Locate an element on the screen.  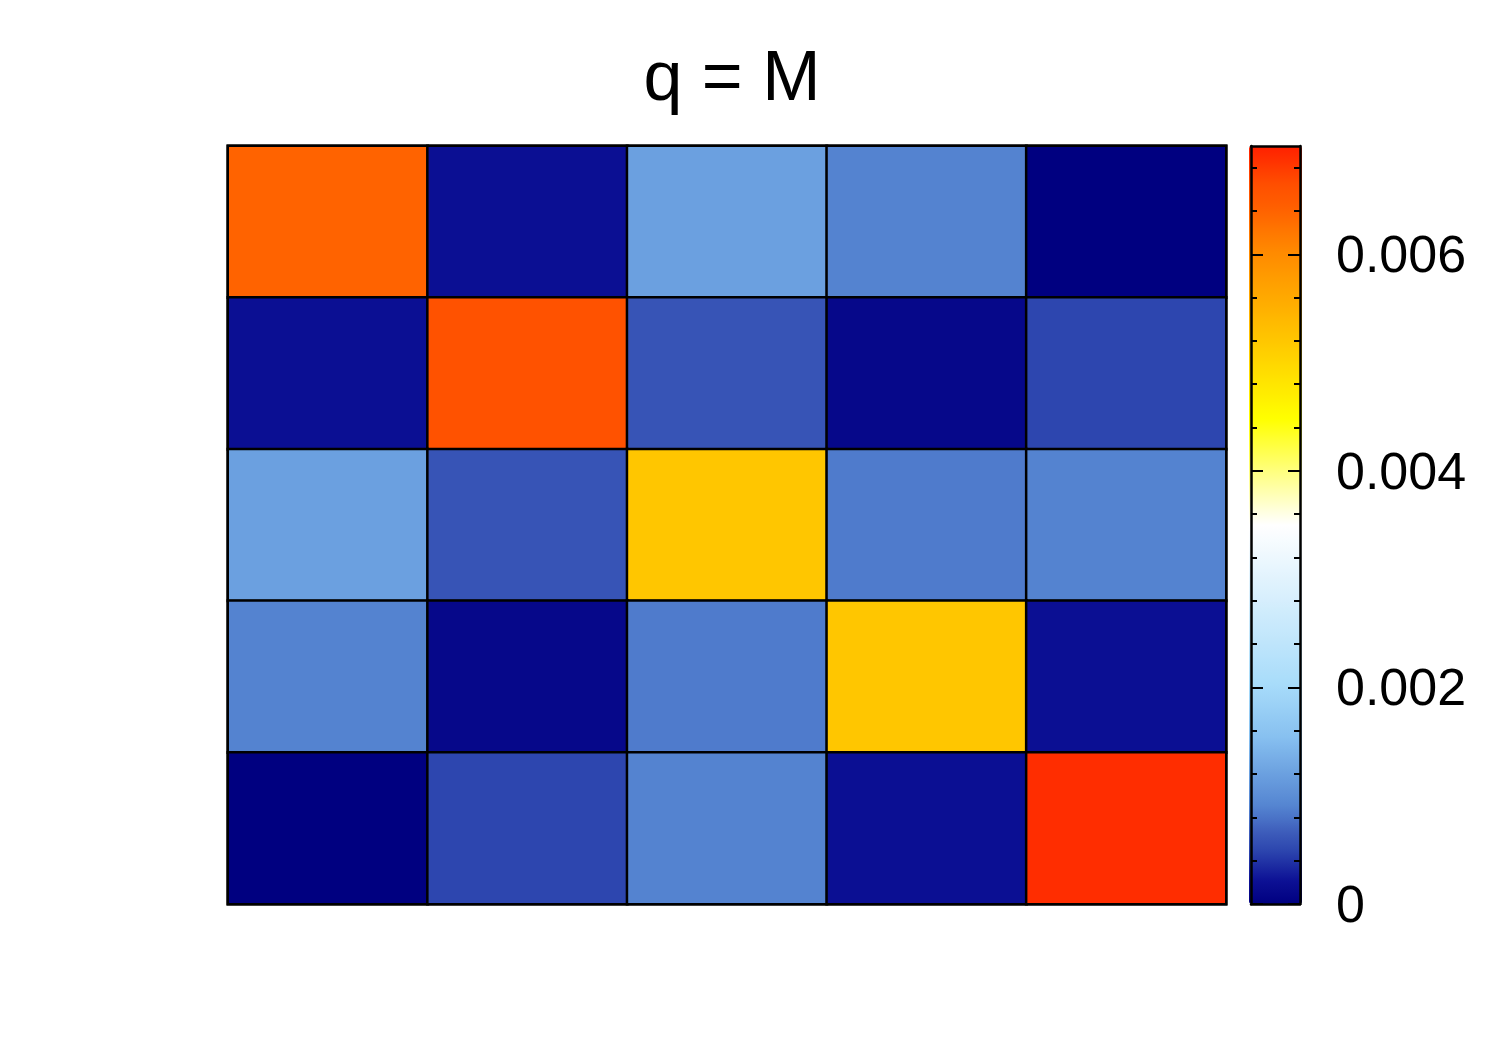
color-bar-label: 0.002 is located at coordinates (1401, 687).